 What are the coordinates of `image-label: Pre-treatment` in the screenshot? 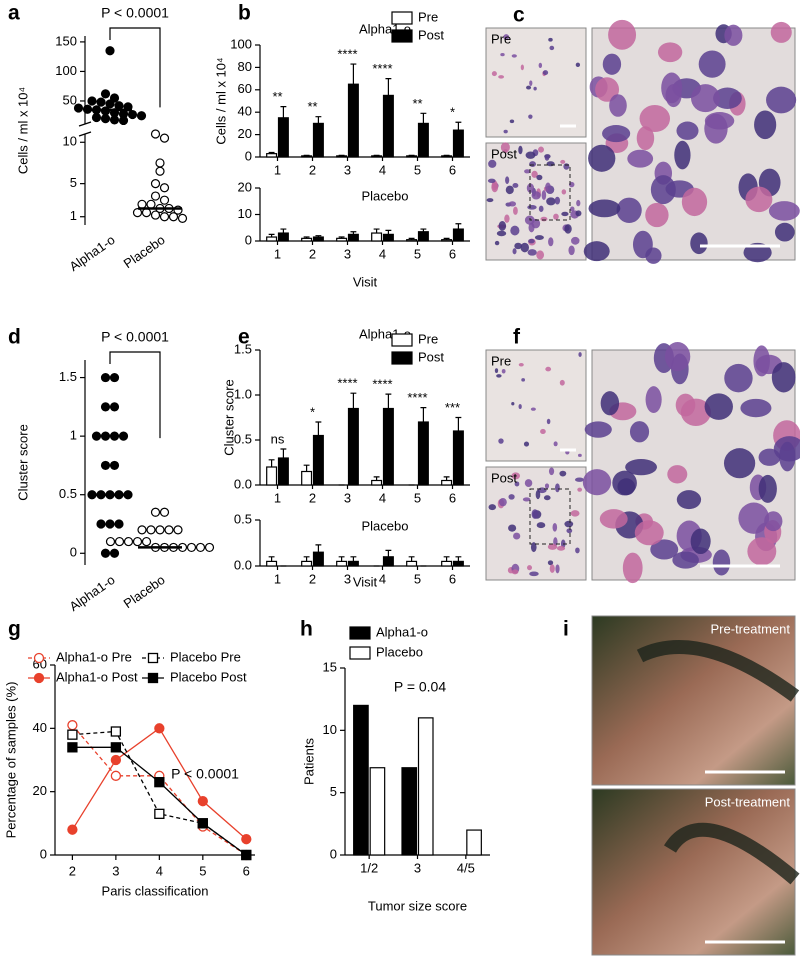 It's located at (751, 628).